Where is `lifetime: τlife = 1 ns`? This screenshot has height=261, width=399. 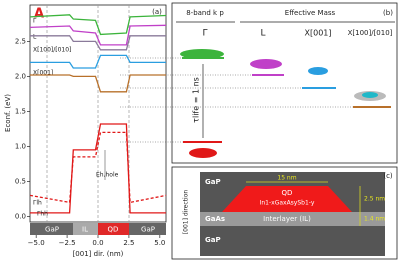 lifetime: τlife = 1 ns is located at coordinates (196, 100).